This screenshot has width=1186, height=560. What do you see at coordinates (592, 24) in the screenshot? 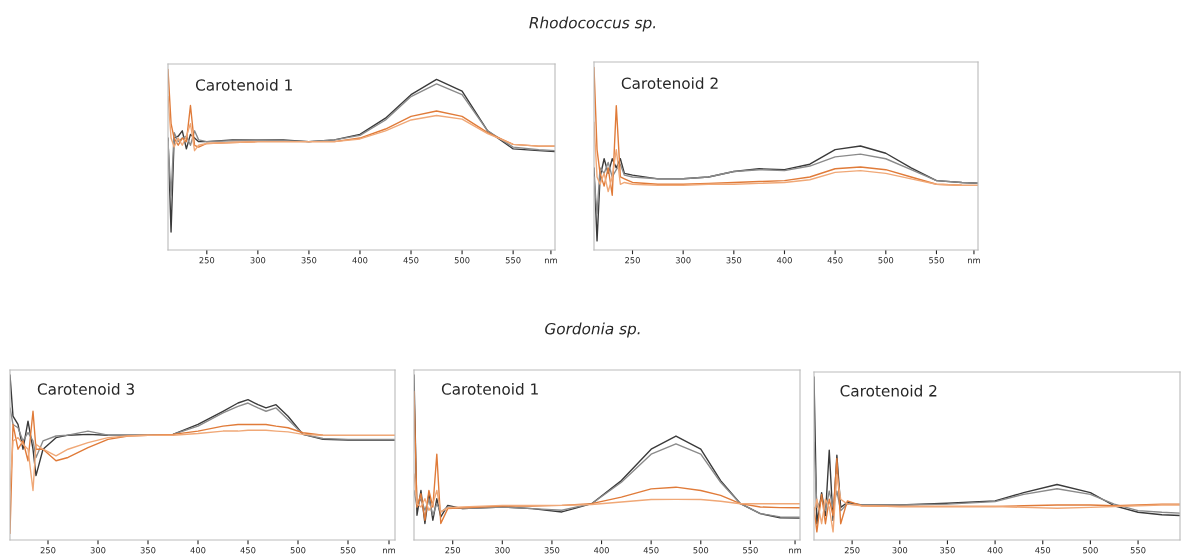
I see `text: Rhodococcus sp.` at bounding box center [592, 24].